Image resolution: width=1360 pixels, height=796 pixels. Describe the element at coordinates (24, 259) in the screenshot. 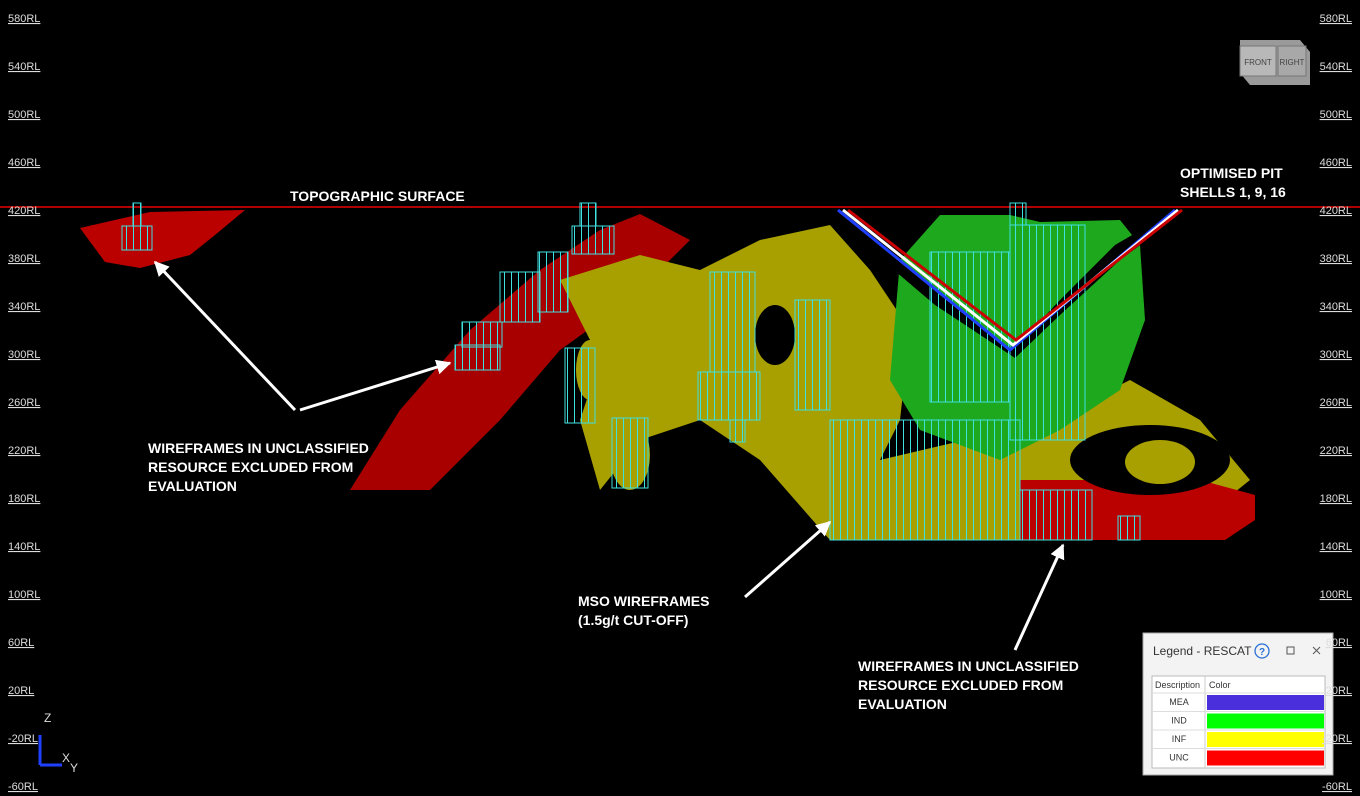

I see `rl-label-left: 380RL` at that location.